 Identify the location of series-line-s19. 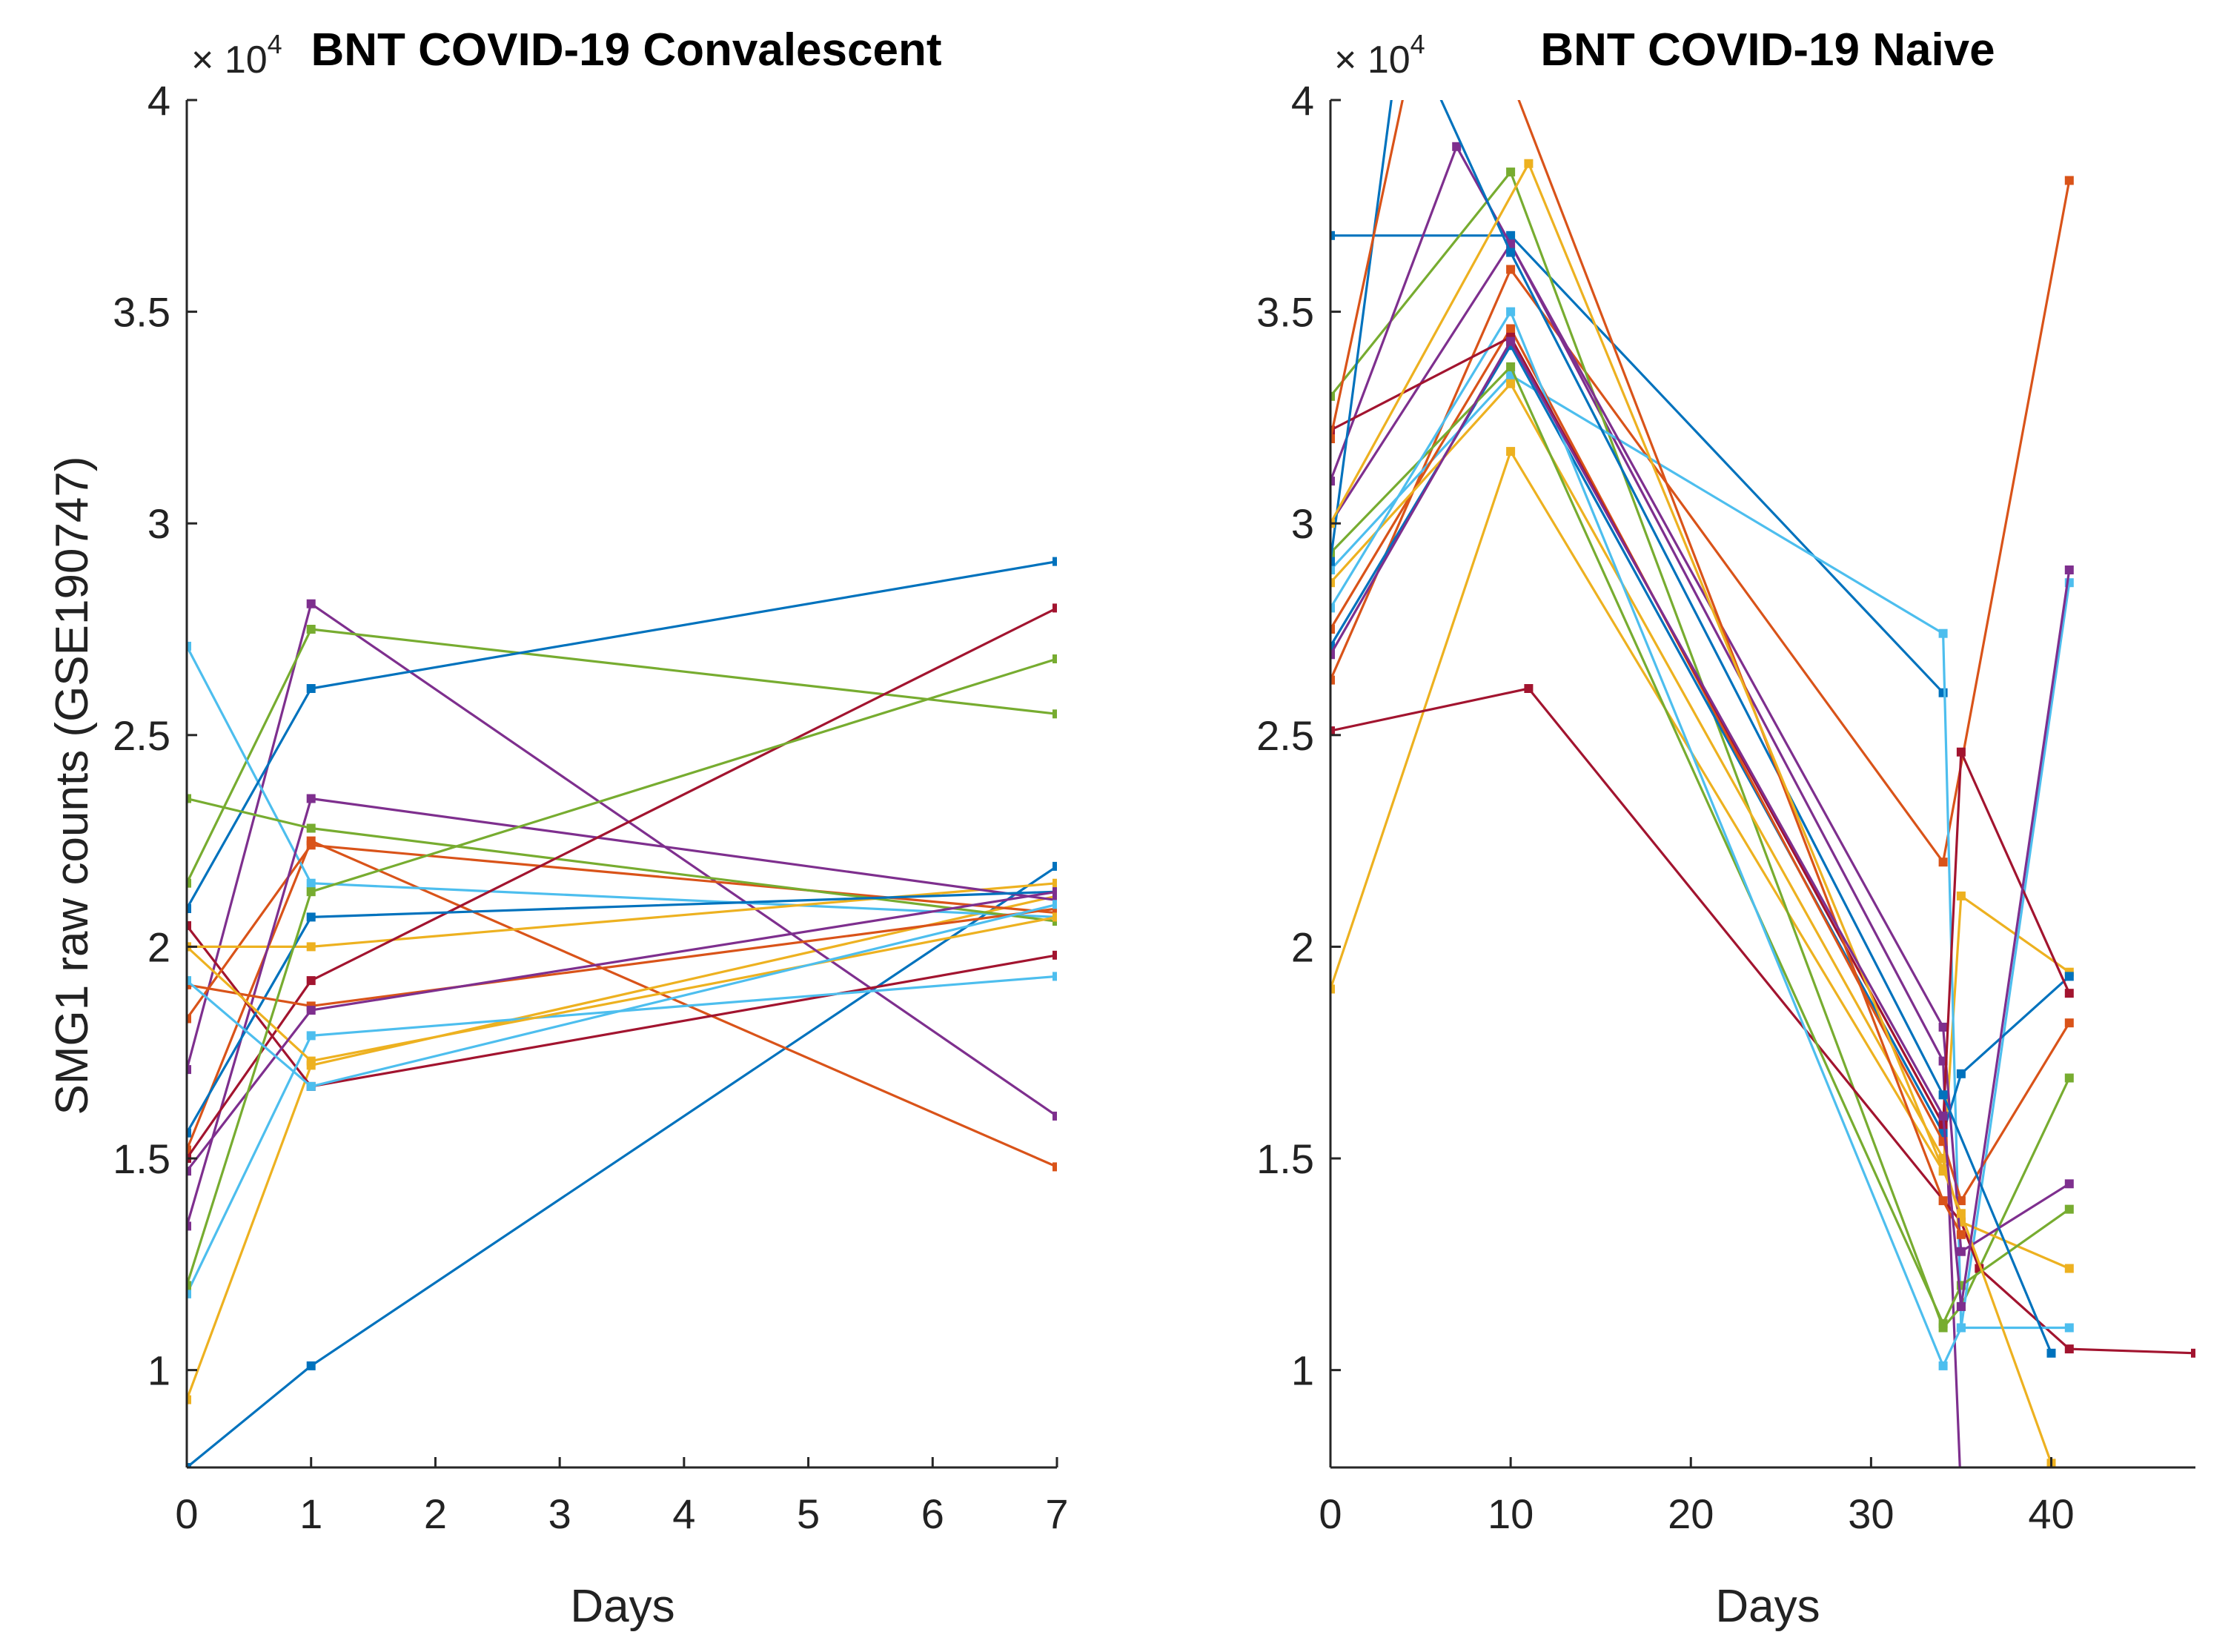
(622, 971).